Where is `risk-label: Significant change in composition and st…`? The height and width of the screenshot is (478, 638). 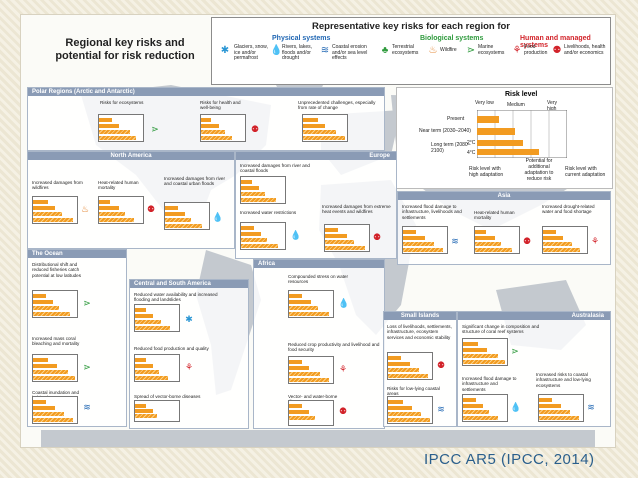
risk-label: Significant change in composition and st… is located at coordinates (501, 329).